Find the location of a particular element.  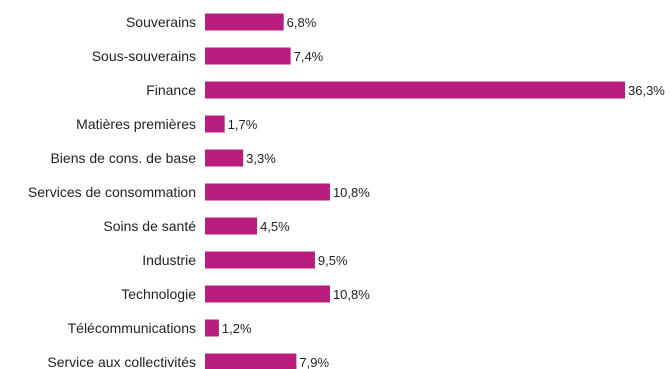

category-label: Souverains is located at coordinates (161, 22).